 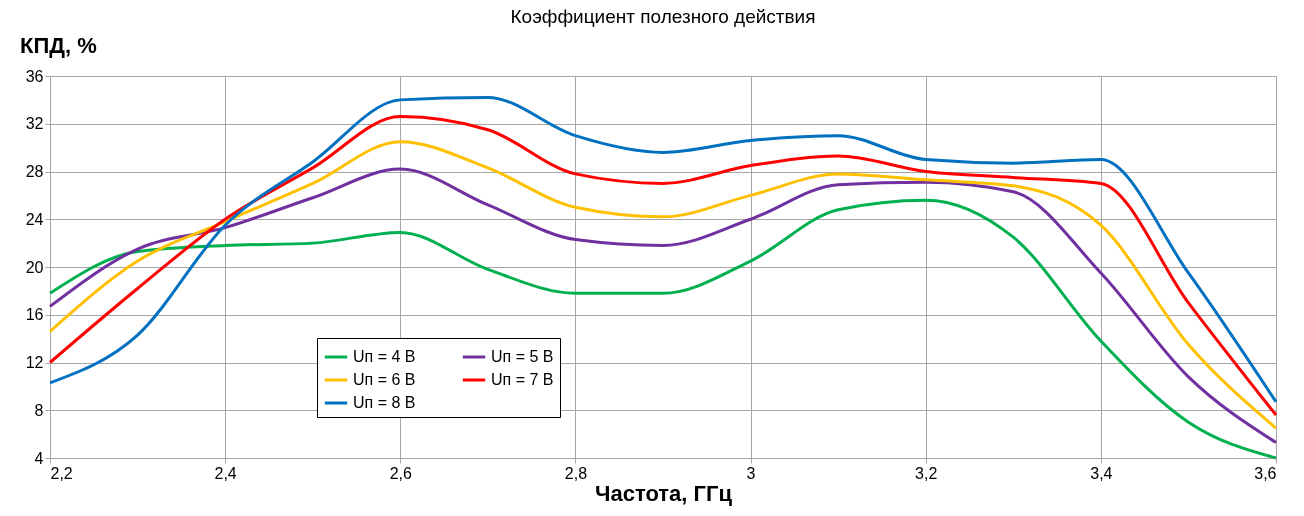 What do you see at coordinates (34, 267) in the screenshot?
I see `y-tick-label: 20` at bounding box center [34, 267].